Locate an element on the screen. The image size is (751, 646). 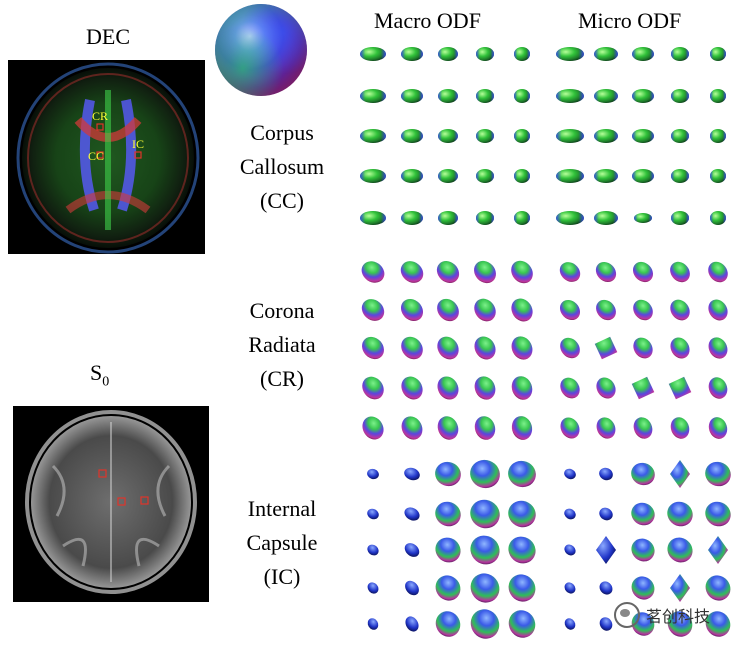
region-line: (CR) is located at coordinates (282, 378).